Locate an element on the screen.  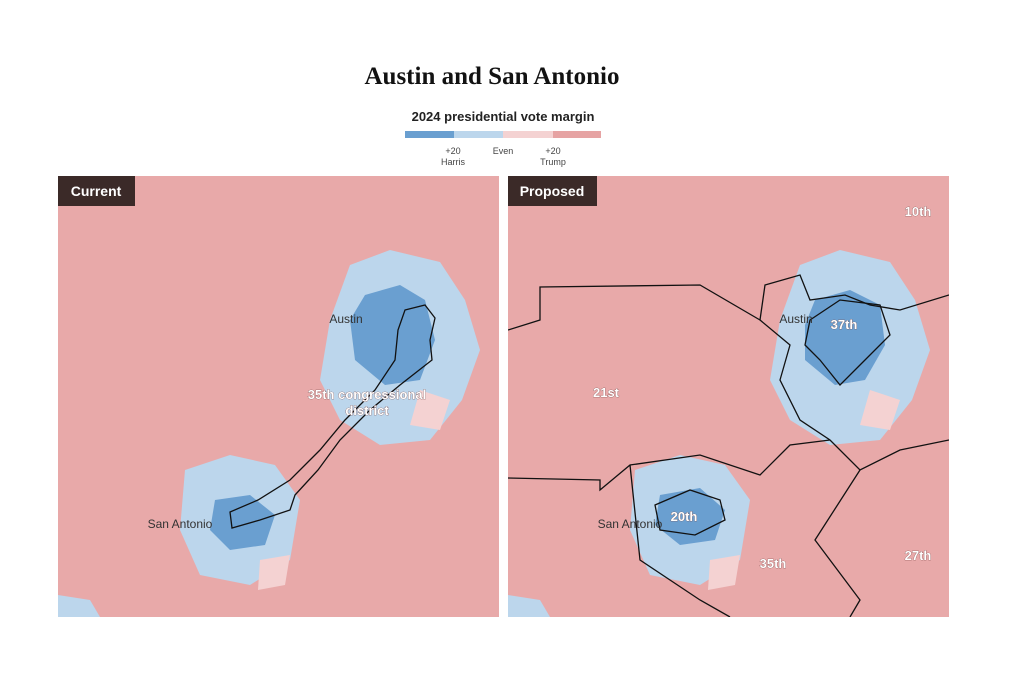
district-label: 21st is located at coordinates (606, 392).